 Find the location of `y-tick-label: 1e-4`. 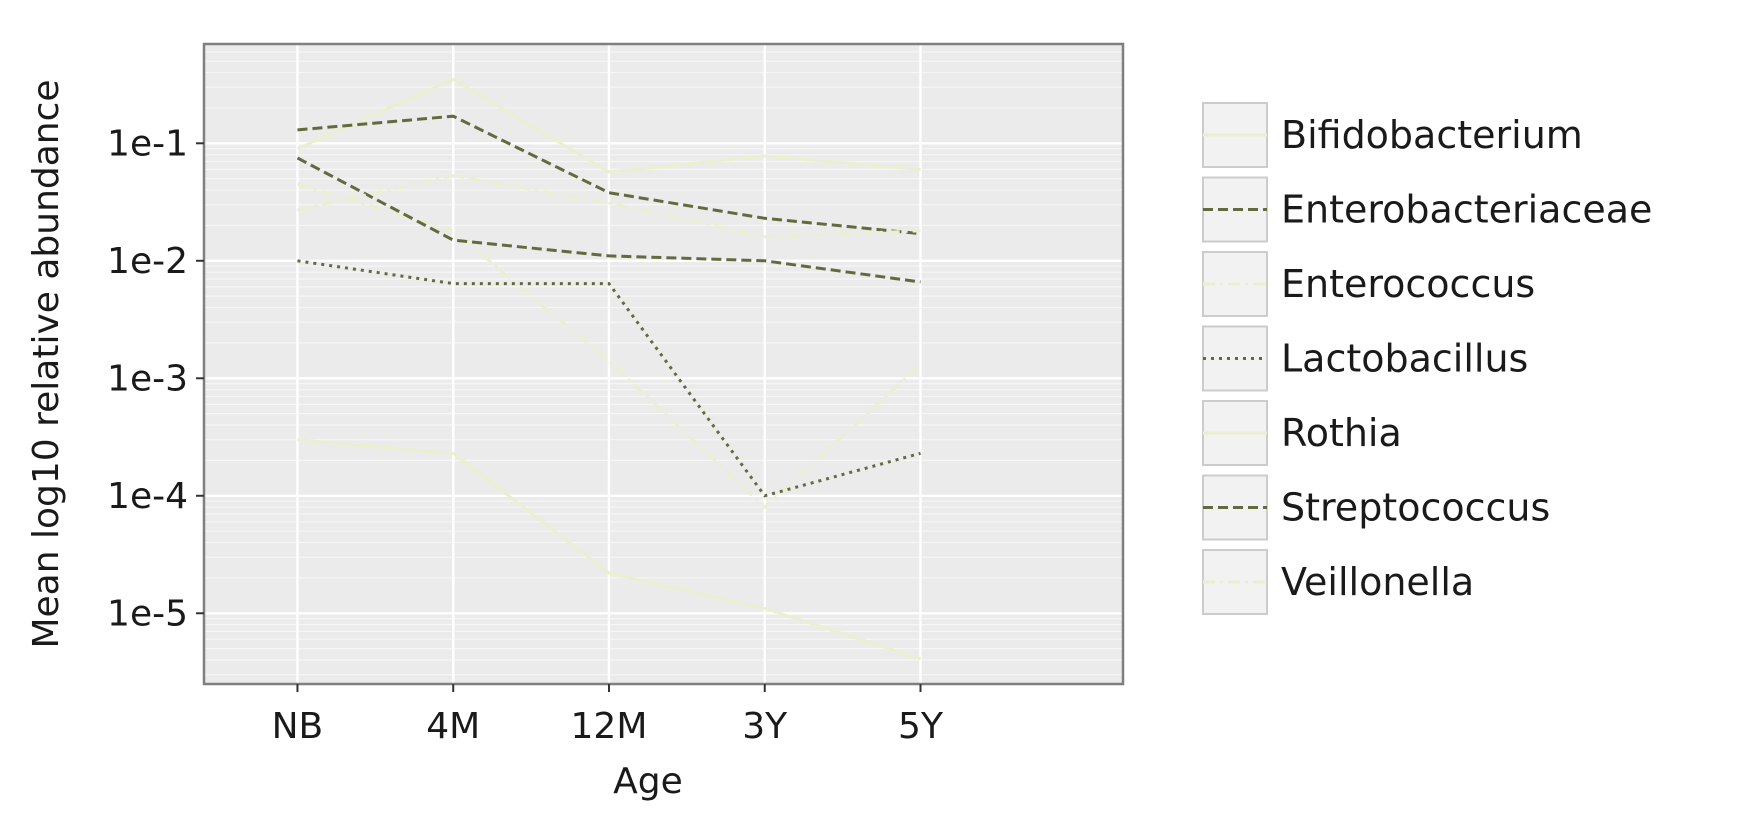

y-tick-label: 1e-4 is located at coordinates (147, 496).